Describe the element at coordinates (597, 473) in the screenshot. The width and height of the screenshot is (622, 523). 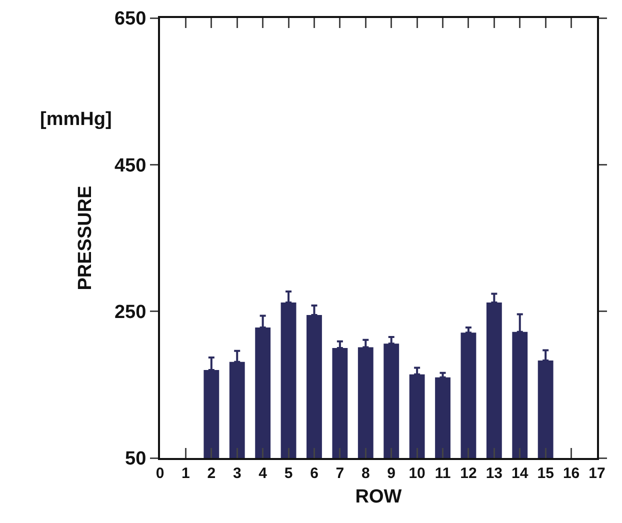
I see `x-tick-label: 17` at that location.